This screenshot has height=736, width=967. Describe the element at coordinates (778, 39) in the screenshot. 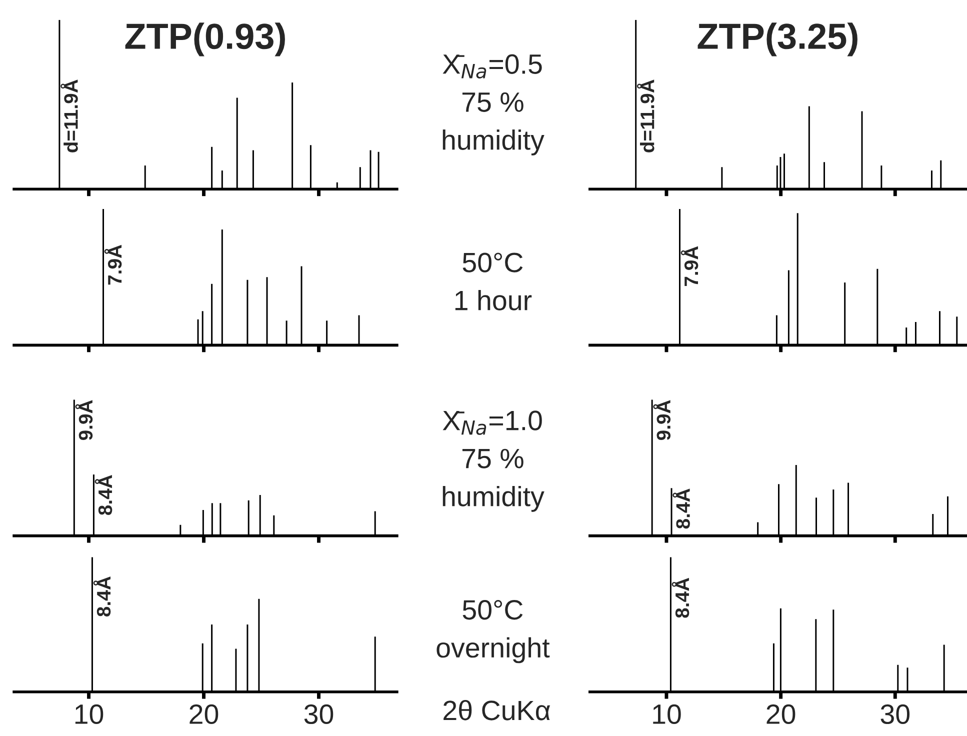

I see `chart-title: ZTP(3.25)` at that location.